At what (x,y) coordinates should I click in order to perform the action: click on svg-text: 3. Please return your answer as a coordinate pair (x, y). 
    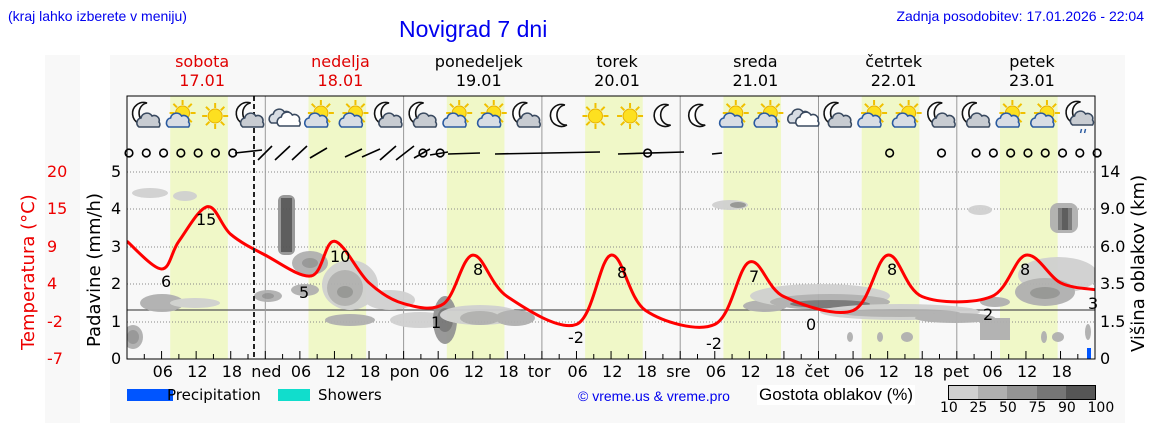
    Looking at the image, I should click on (1093, 303).